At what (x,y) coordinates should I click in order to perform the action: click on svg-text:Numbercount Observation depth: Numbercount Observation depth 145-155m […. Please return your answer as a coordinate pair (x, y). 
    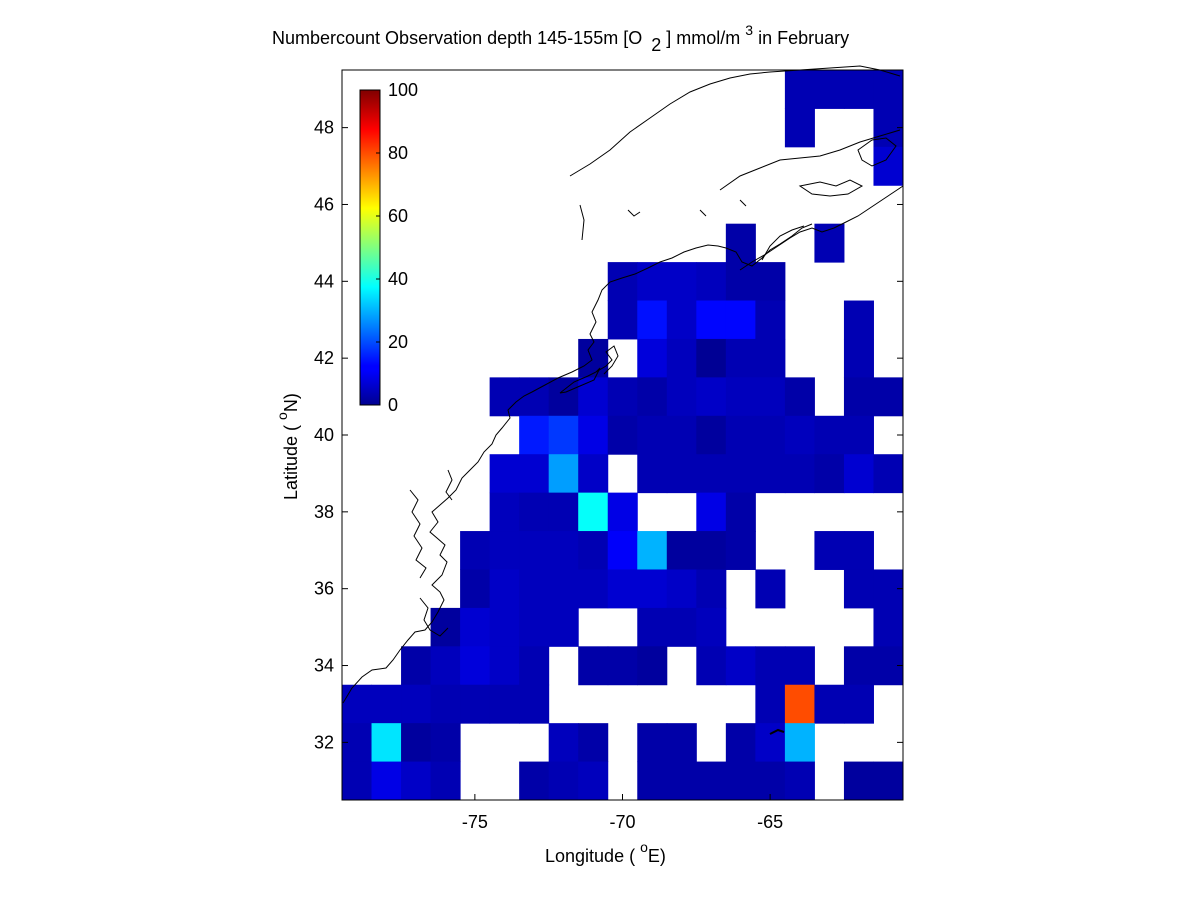
    Looking at the image, I should click on (560, 37).